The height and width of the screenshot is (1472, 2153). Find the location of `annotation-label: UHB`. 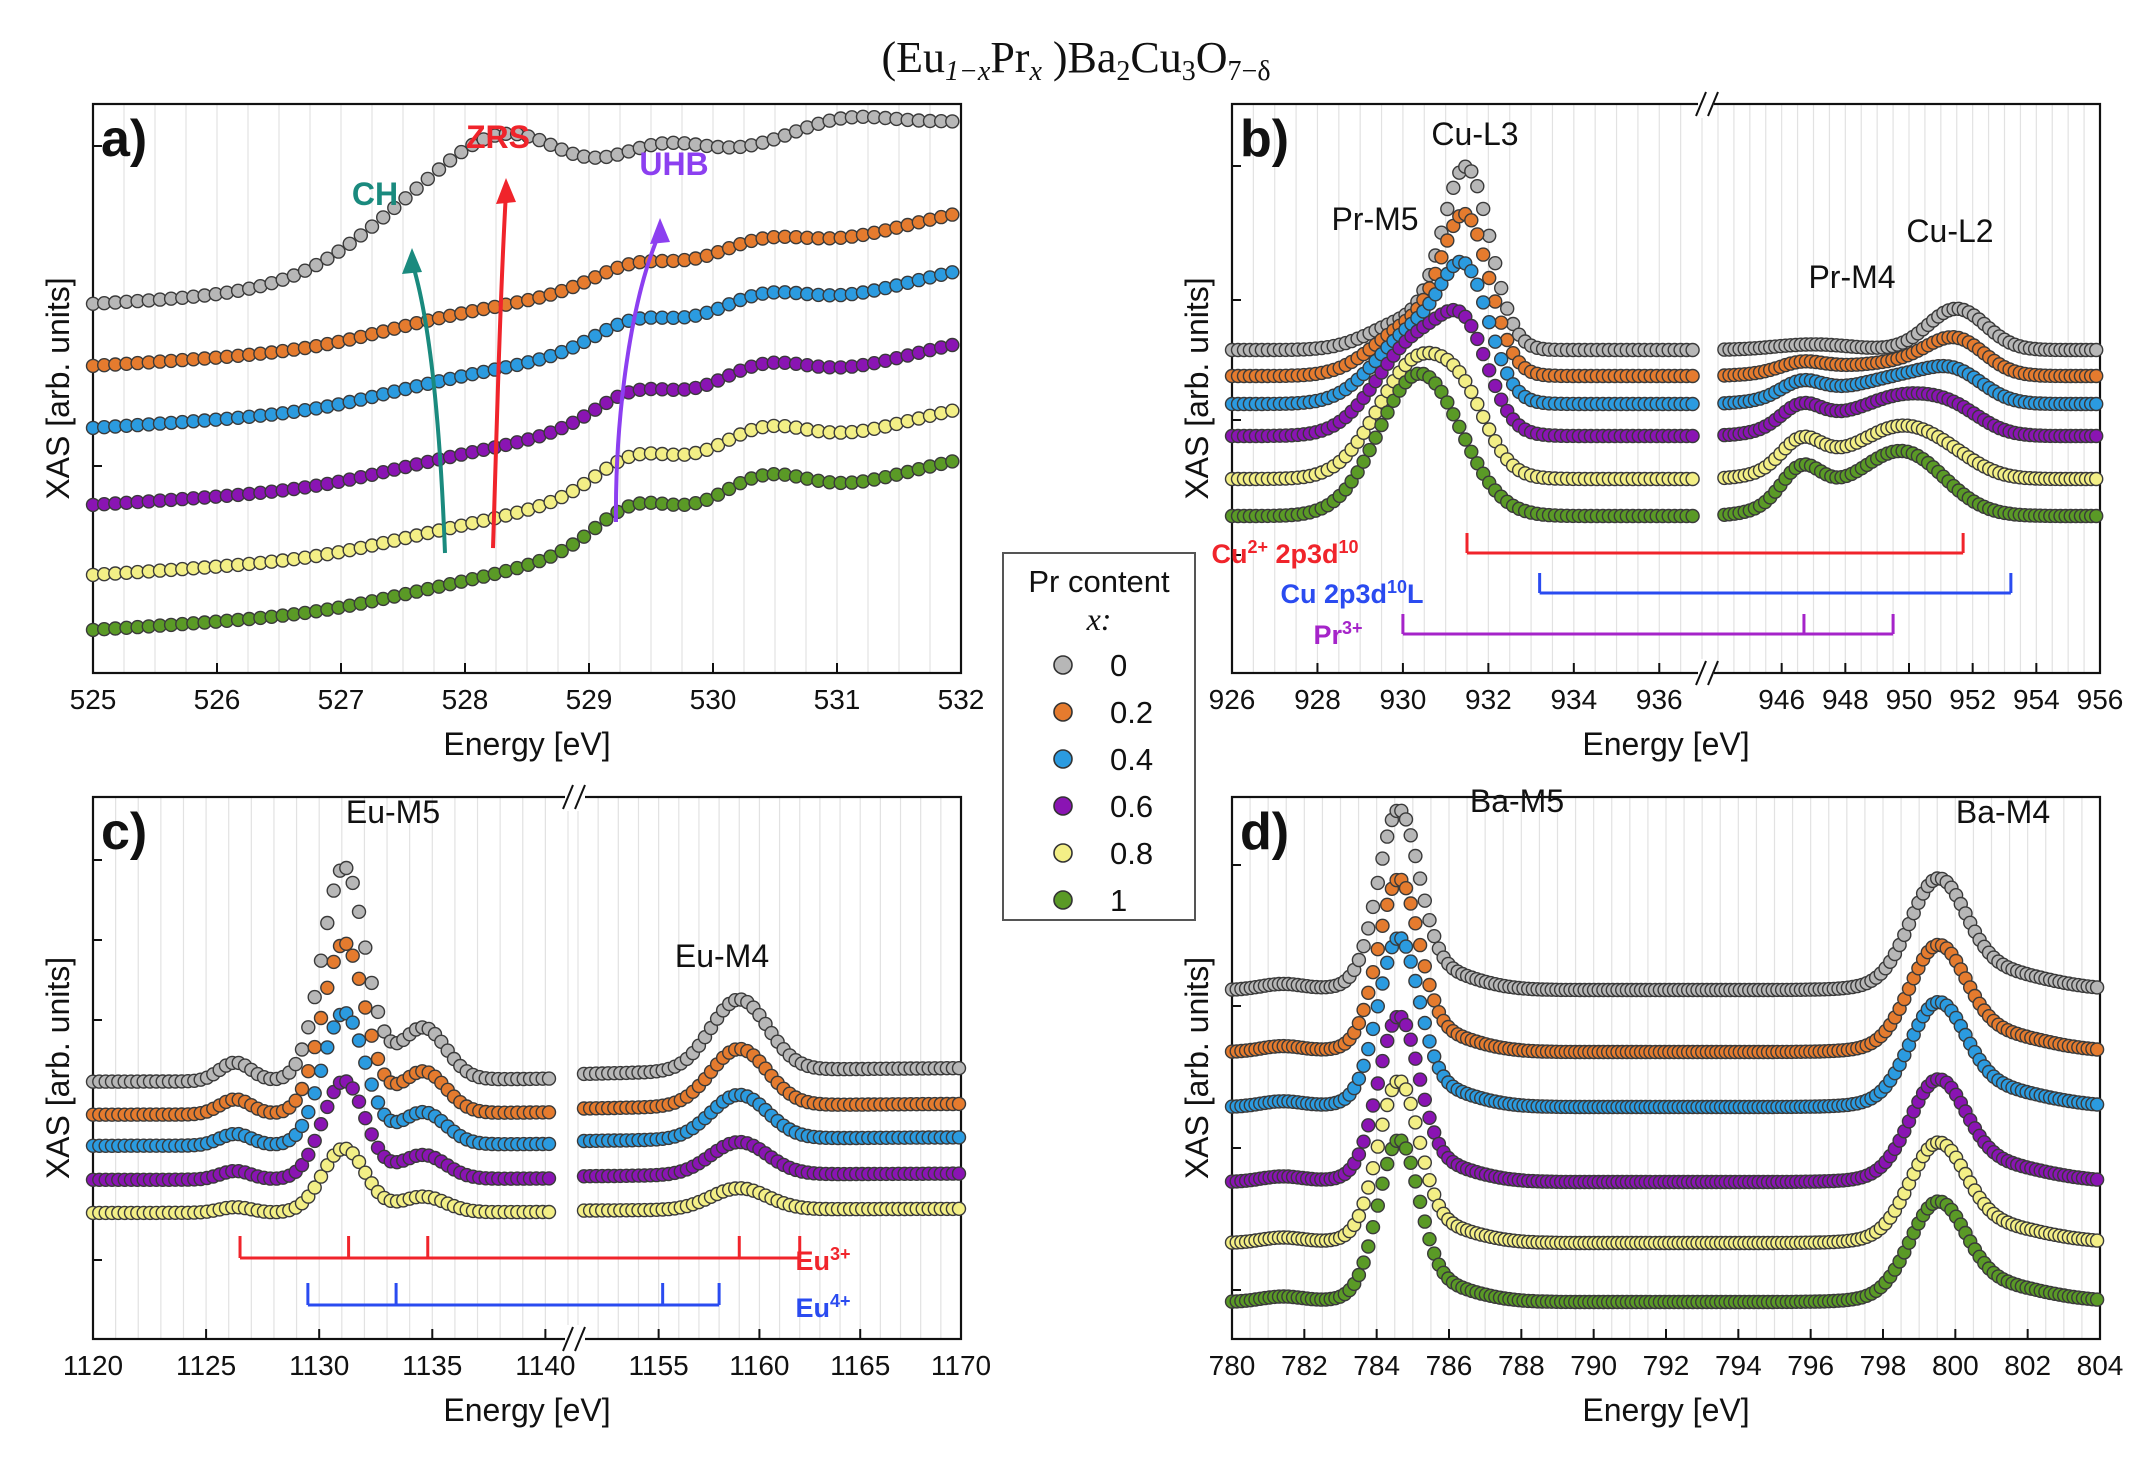

annotation-label: UHB is located at coordinates (673, 164).